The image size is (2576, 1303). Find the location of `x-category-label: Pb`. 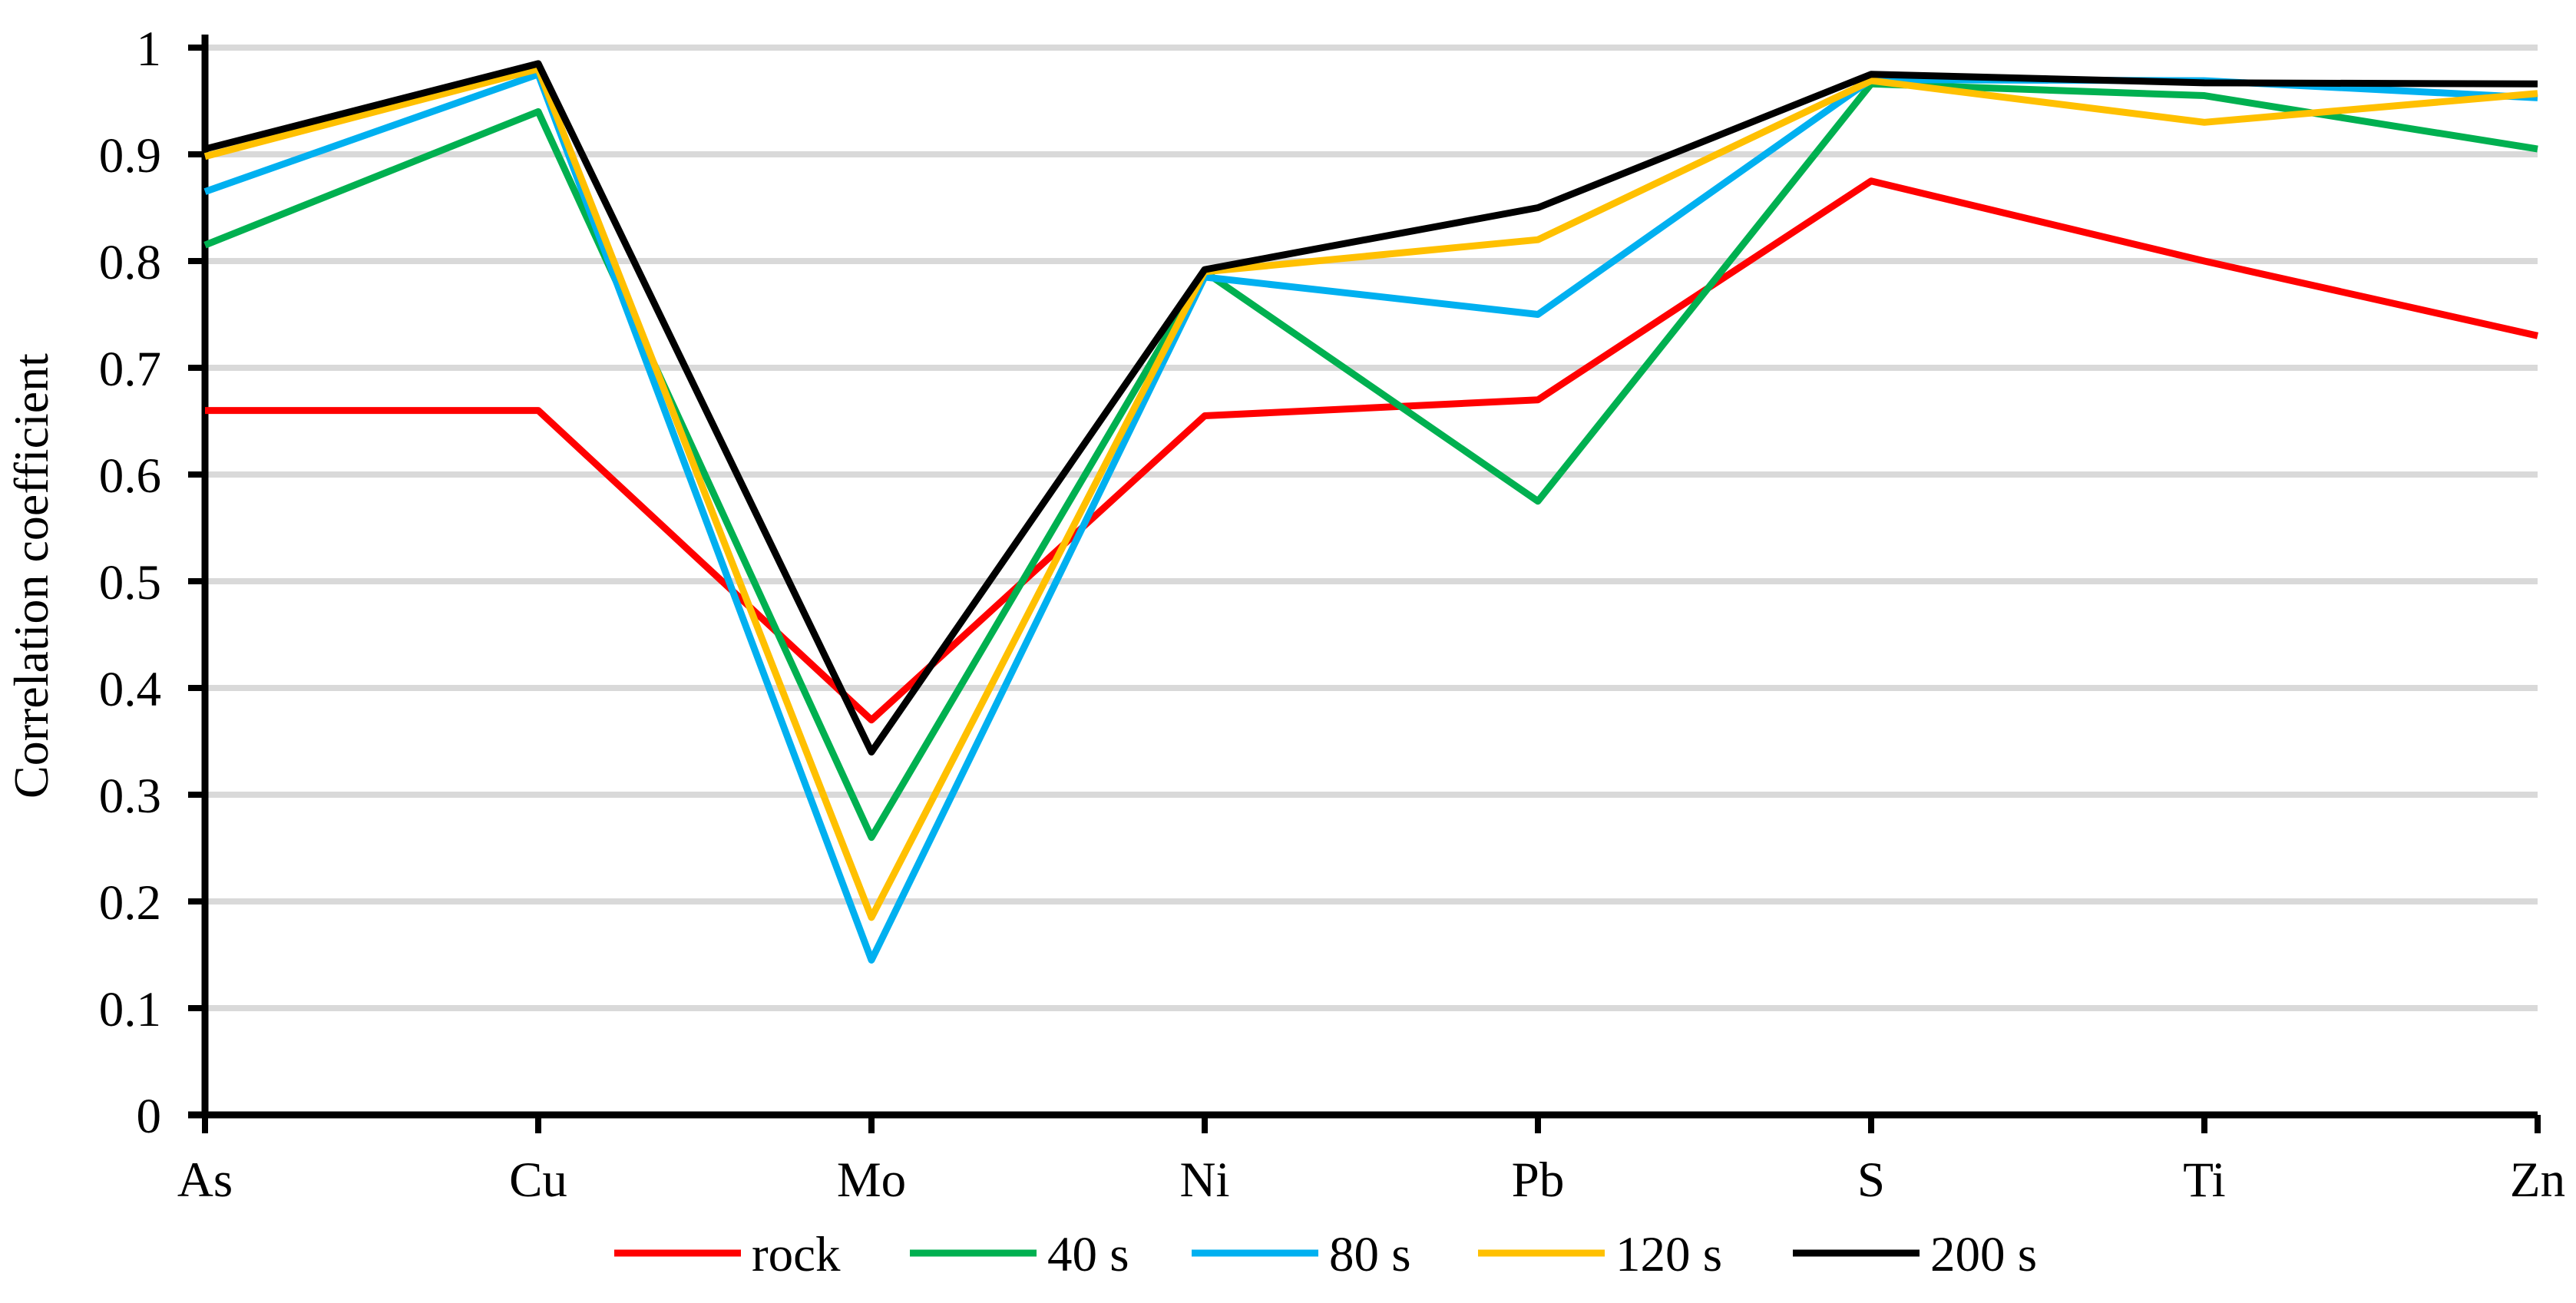

x-category-label: Pb is located at coordinates (1538, 1180).